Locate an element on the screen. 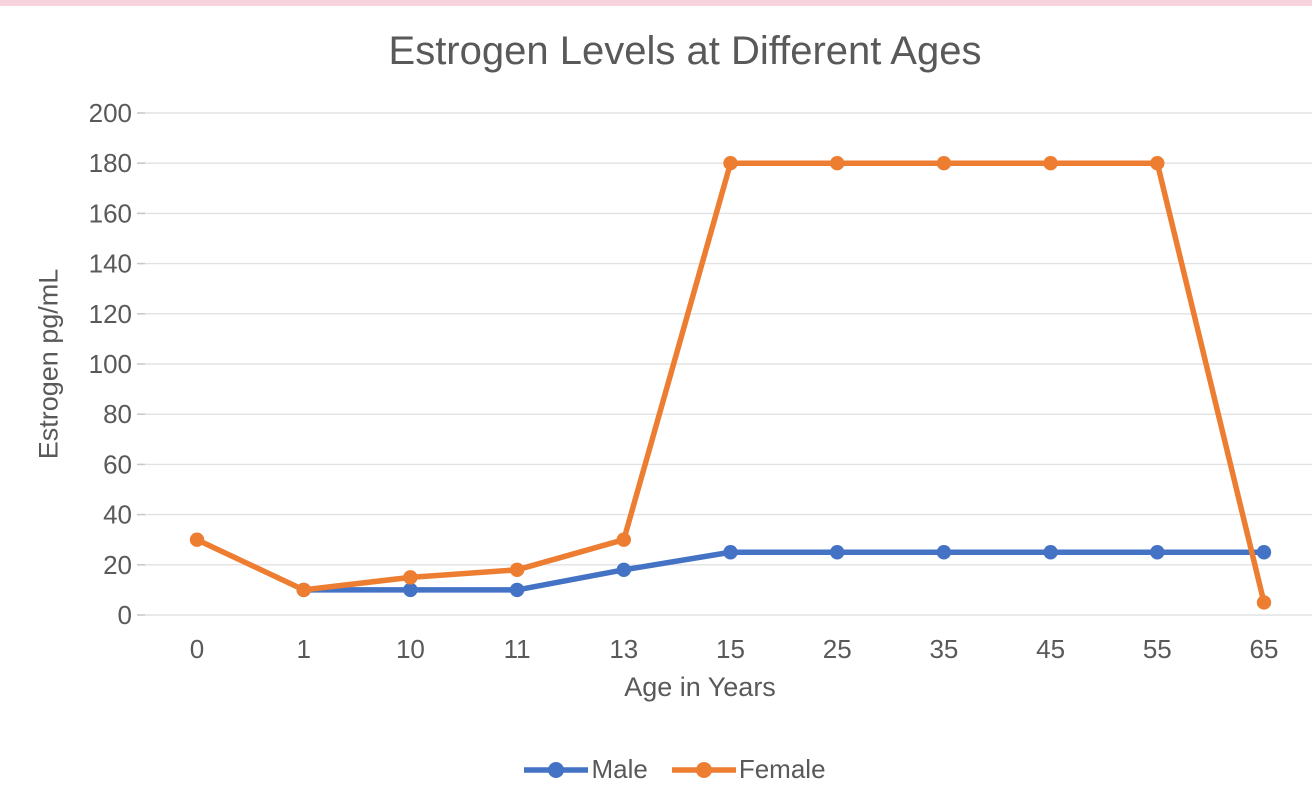  y-tick-label: 120 is located at coordinates (110, 314).